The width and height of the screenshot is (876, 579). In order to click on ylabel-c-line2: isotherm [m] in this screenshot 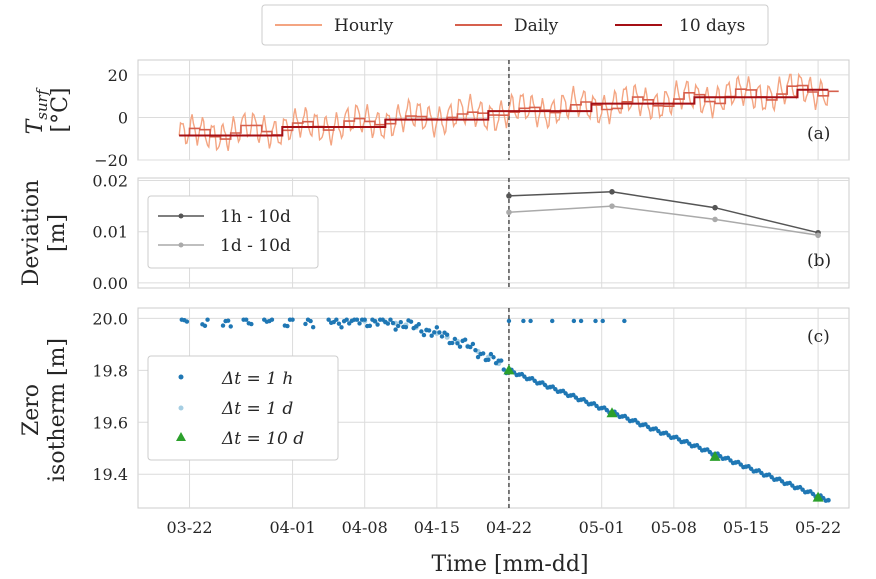, I will do `click(57, 410)`.